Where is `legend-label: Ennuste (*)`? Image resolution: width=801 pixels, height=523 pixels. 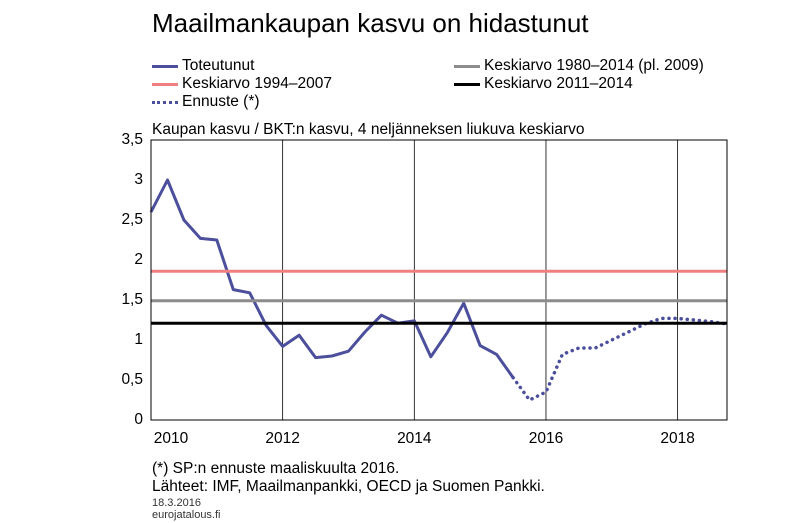 legend-label: Ennuste (*) is located at coordinates (221, 101).